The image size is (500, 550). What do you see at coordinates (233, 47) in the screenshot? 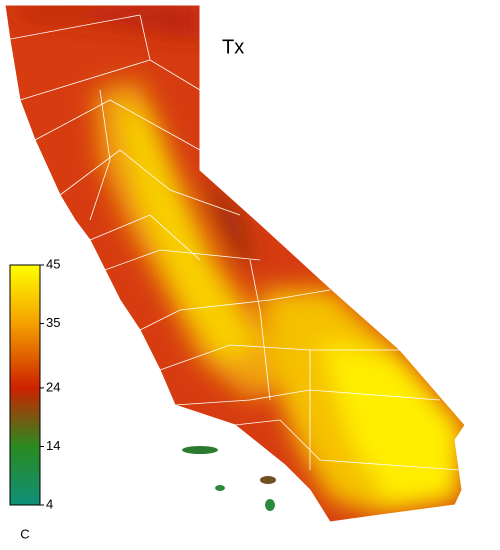
I see `map-title: Tx` at bounding box center [233, 47].